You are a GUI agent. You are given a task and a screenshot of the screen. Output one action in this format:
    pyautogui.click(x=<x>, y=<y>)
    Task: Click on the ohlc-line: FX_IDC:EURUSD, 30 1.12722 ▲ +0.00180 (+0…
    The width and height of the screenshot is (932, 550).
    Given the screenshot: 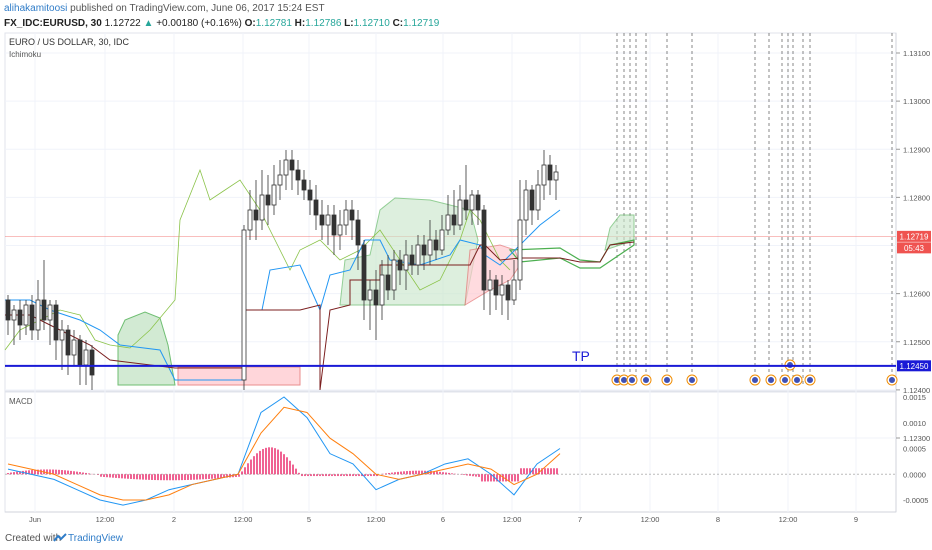 What is the action you would take?
    pyautogui.click(x=221, y=23)
    